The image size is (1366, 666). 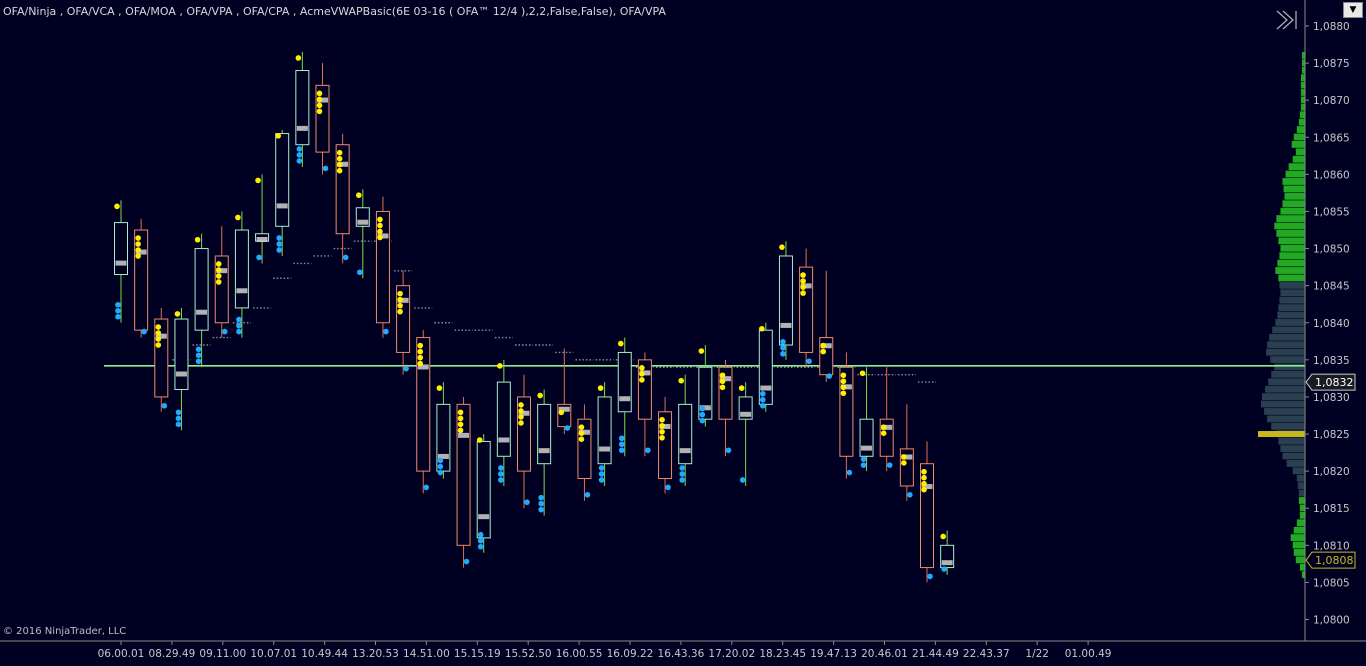 What do you see at coordinates (1353, 10) in the screenshot?
I see `chart-menu-button: ▼` at bounding box center [1353, 10].